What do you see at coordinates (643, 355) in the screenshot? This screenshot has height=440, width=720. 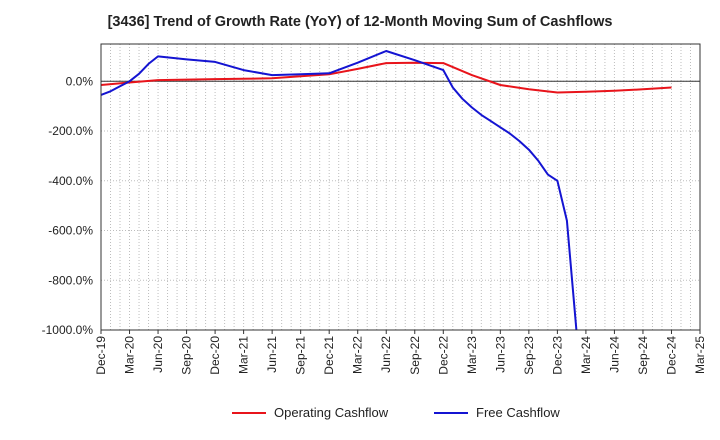 I see `x-tick-label: Sep-24` at bounding box center [643, 355].